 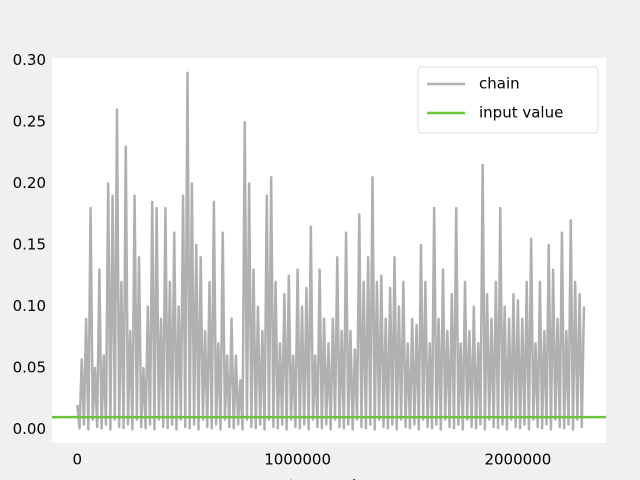 I want to click on y-tick-label: 0.10, so click(x=29, y=306).